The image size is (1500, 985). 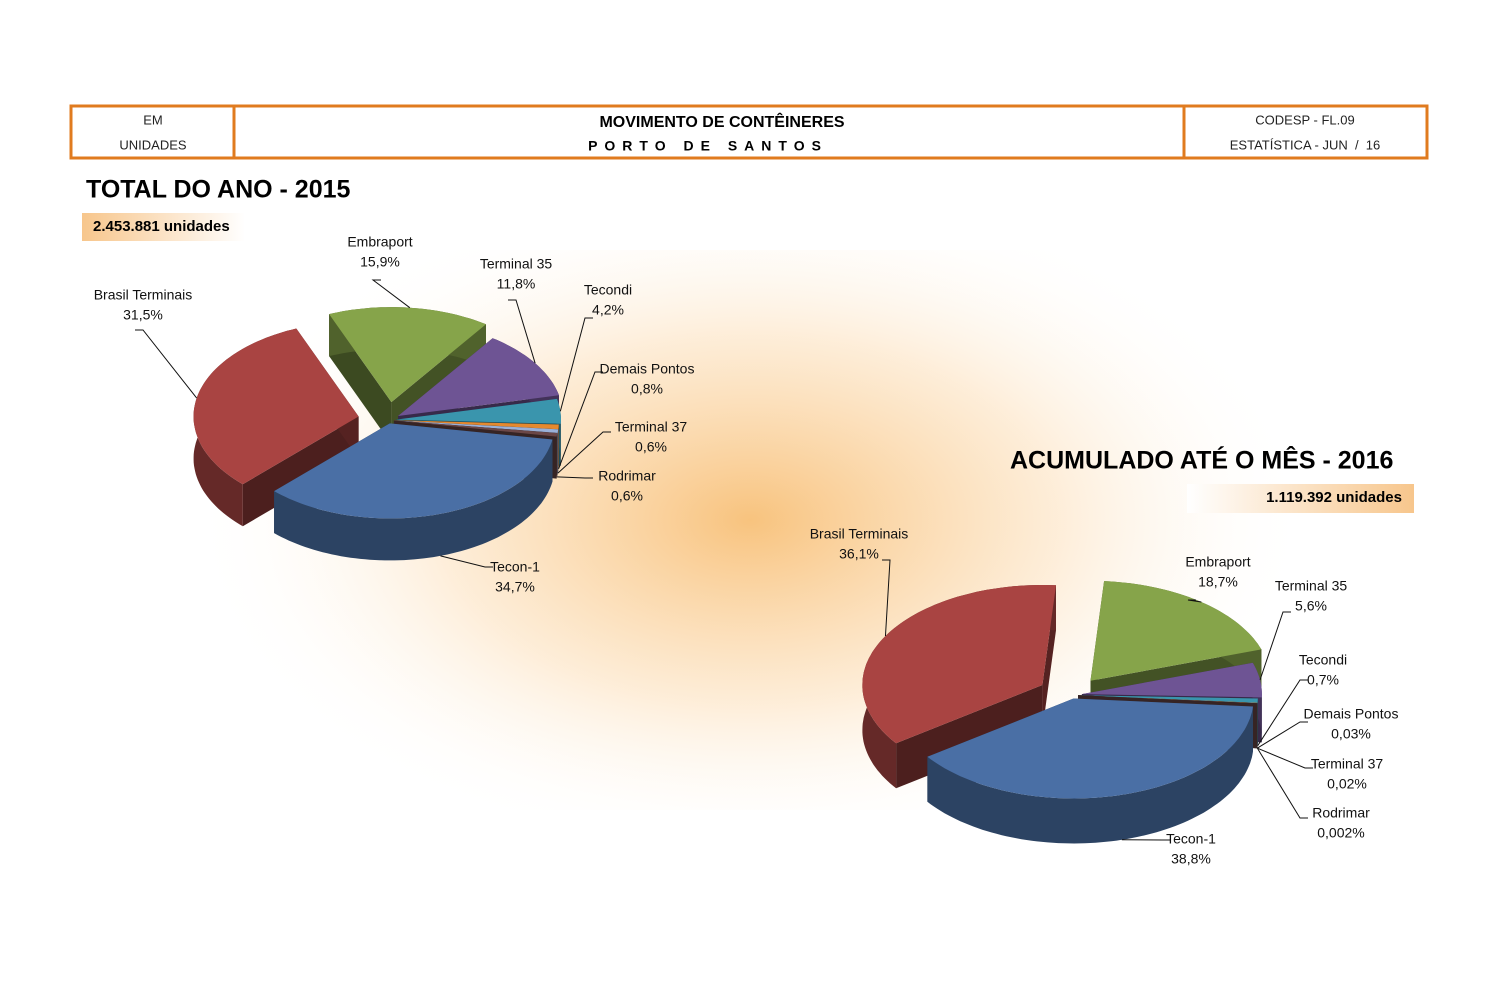 What do you see at coordinates (161, 226) in the screenshot?
I see `chart-subtitle: 2.453.881 unidades` at bounding box center [161, 226].